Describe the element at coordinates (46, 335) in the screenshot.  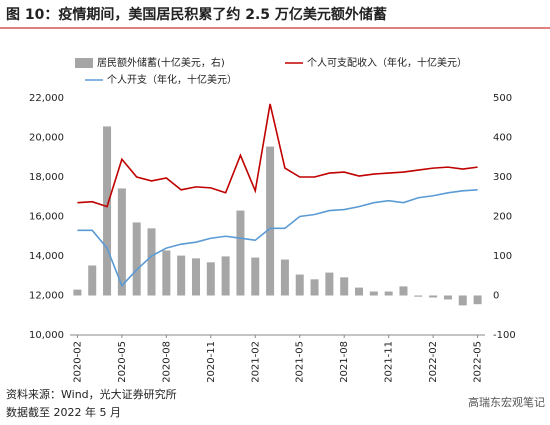
I see `y-tick-label: 10,000` at that location.